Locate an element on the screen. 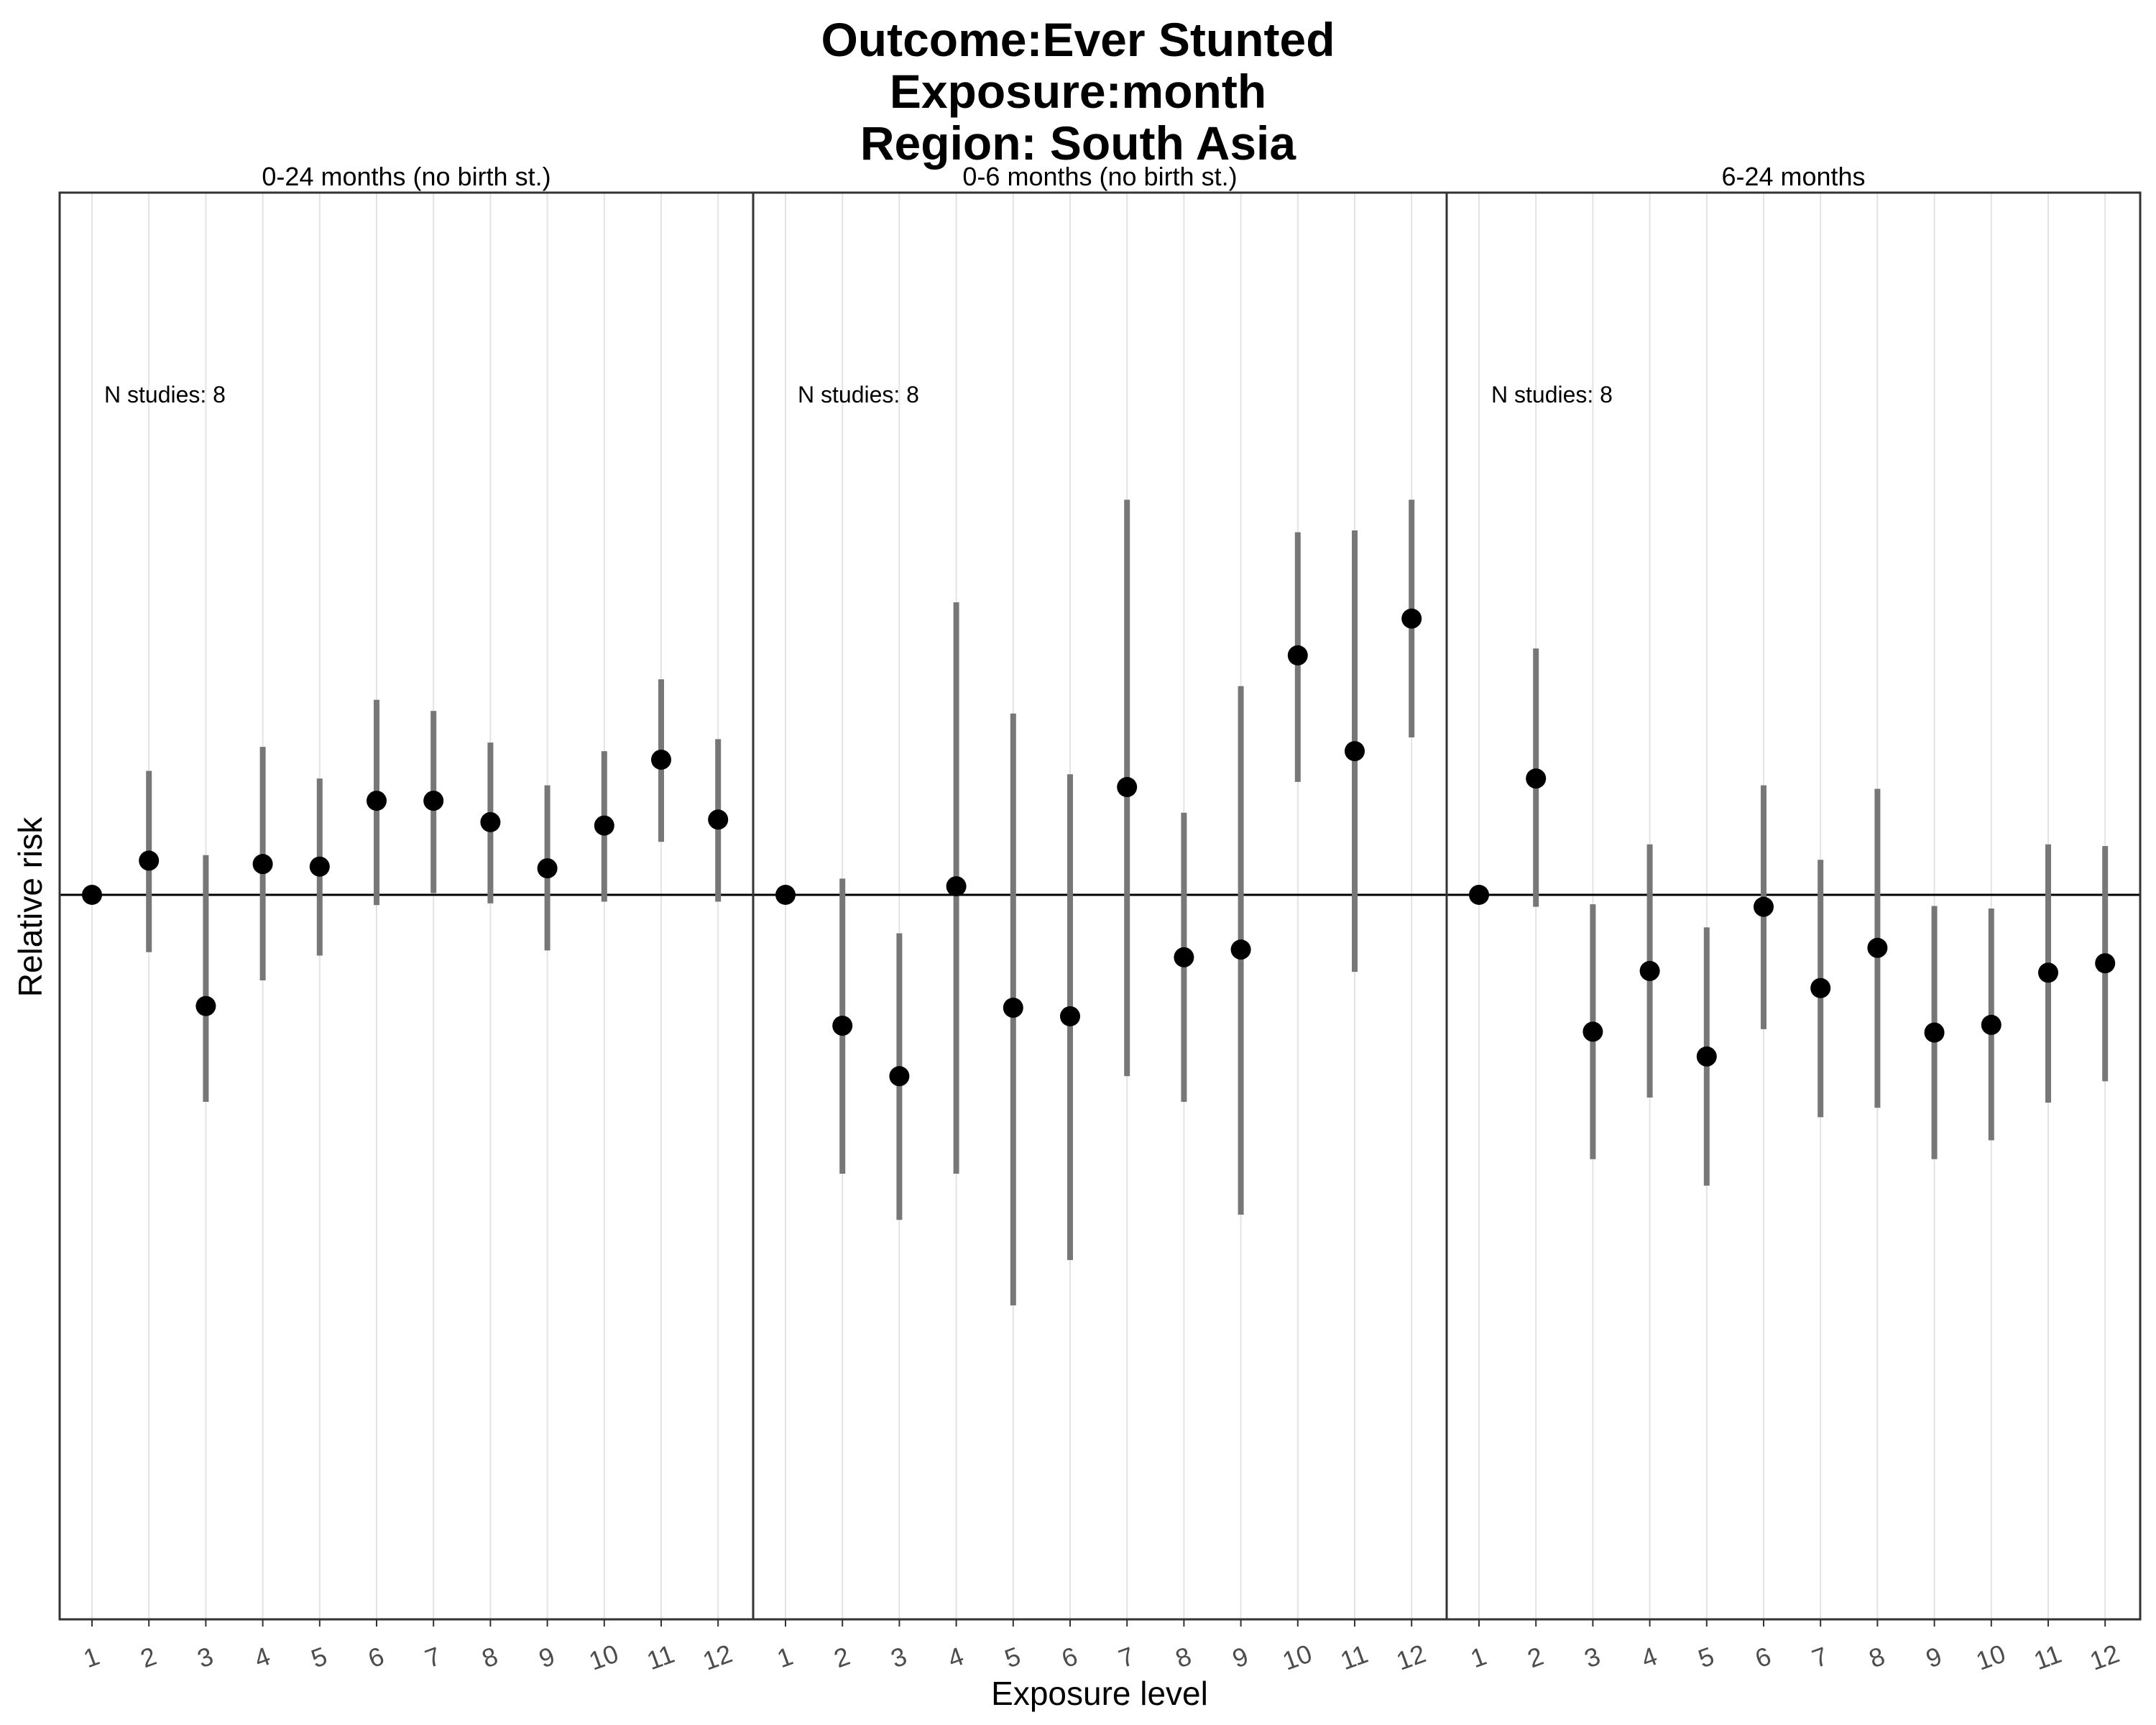 The image size is (2156, 1725). y-axis-label: Relative risk is located at coordinates (30, 907).